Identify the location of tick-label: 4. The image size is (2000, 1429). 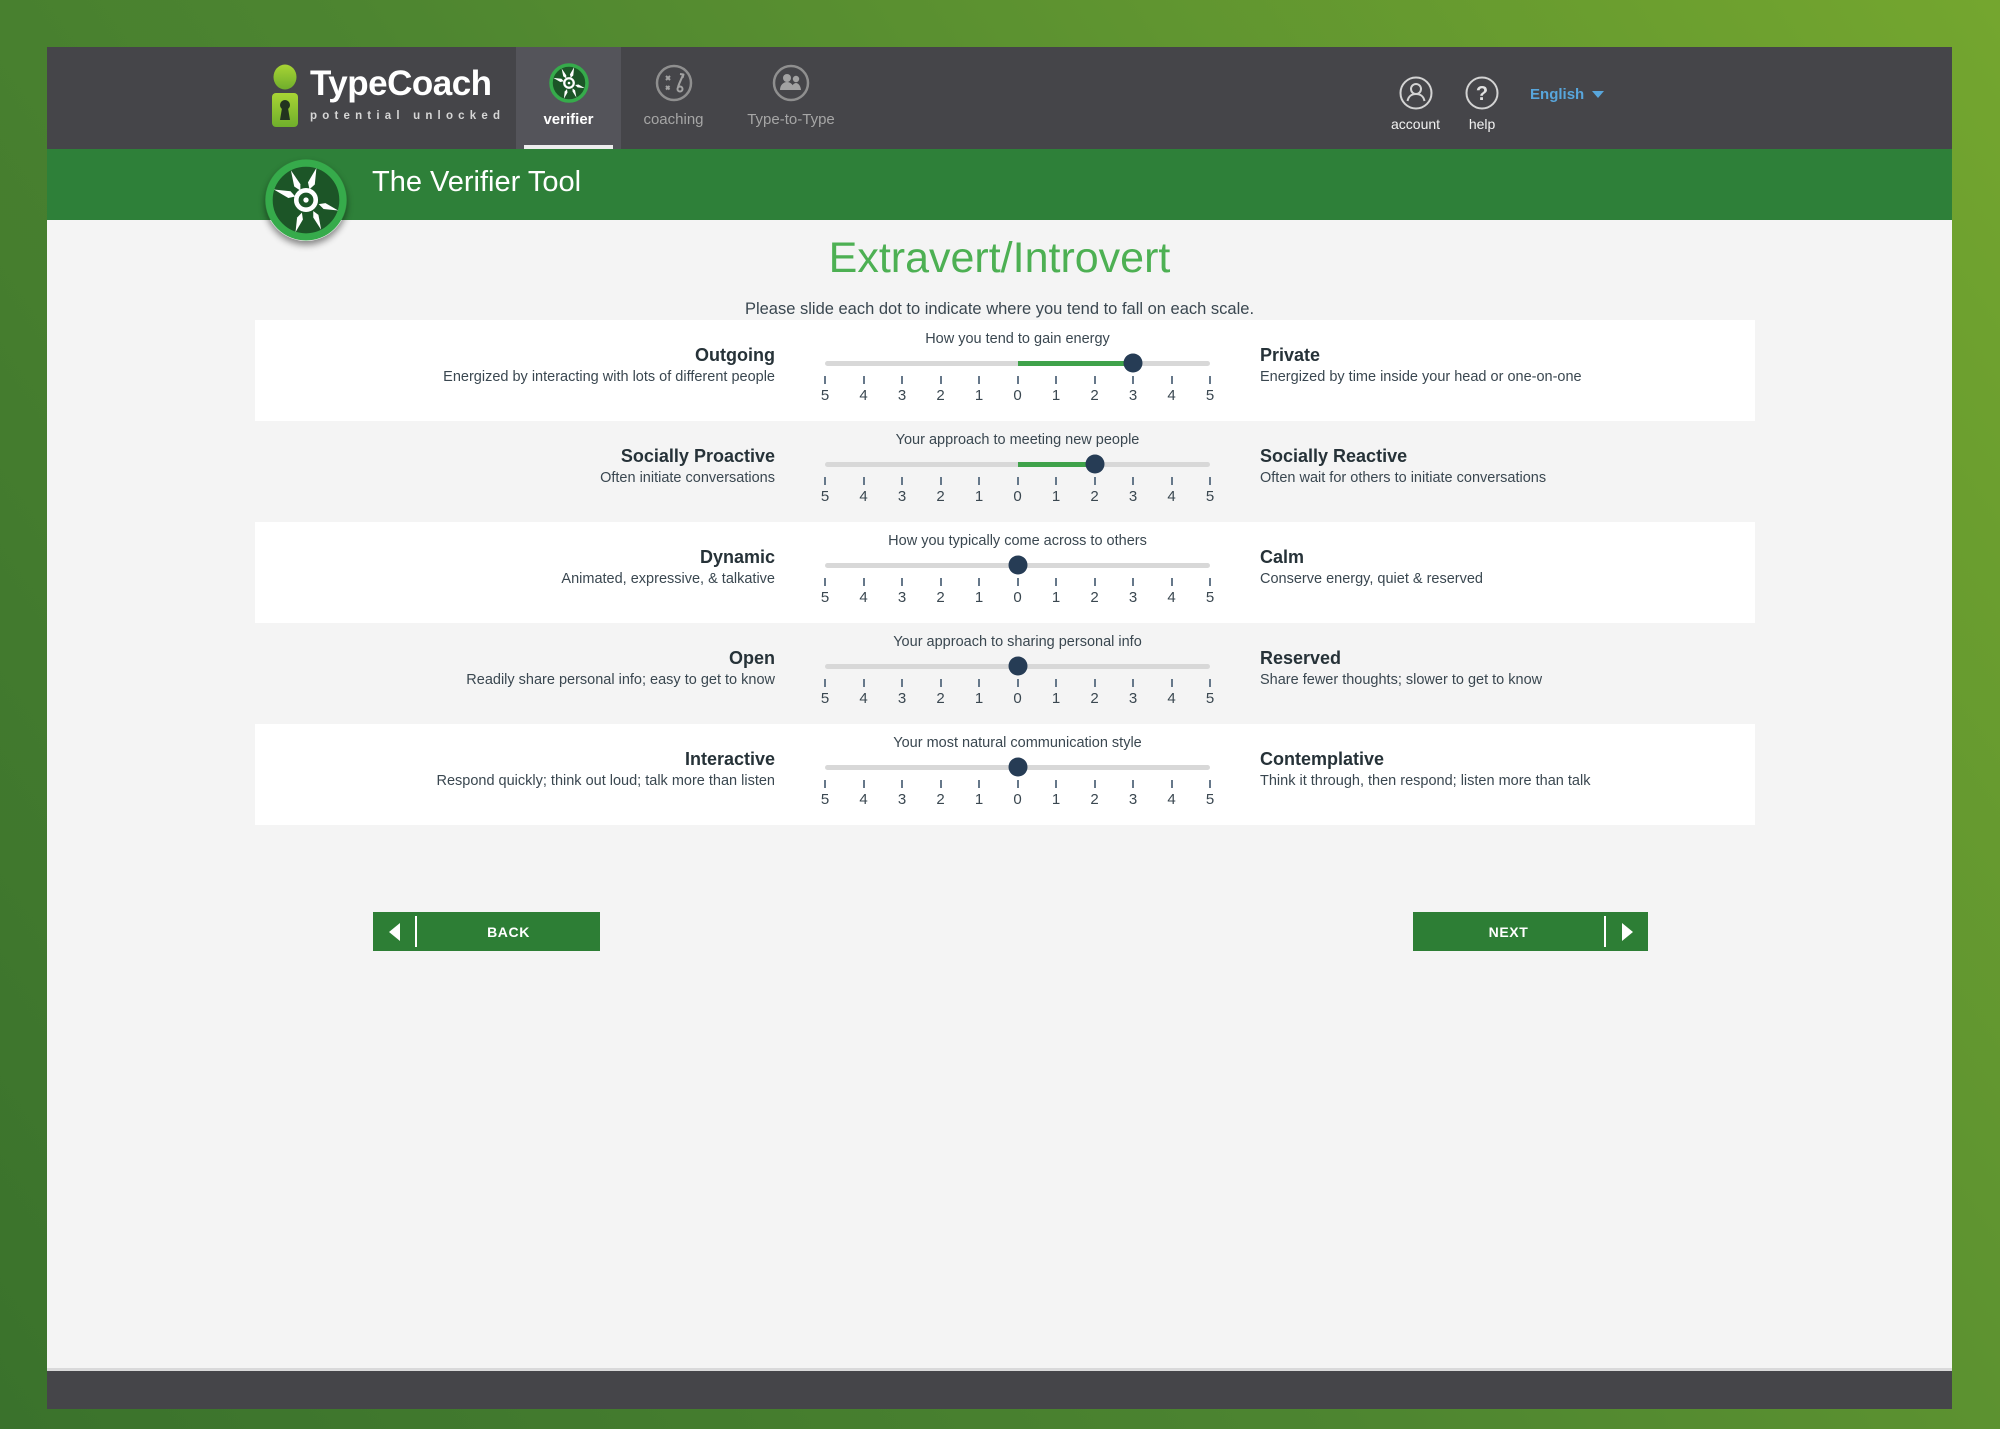
(1171, 597).